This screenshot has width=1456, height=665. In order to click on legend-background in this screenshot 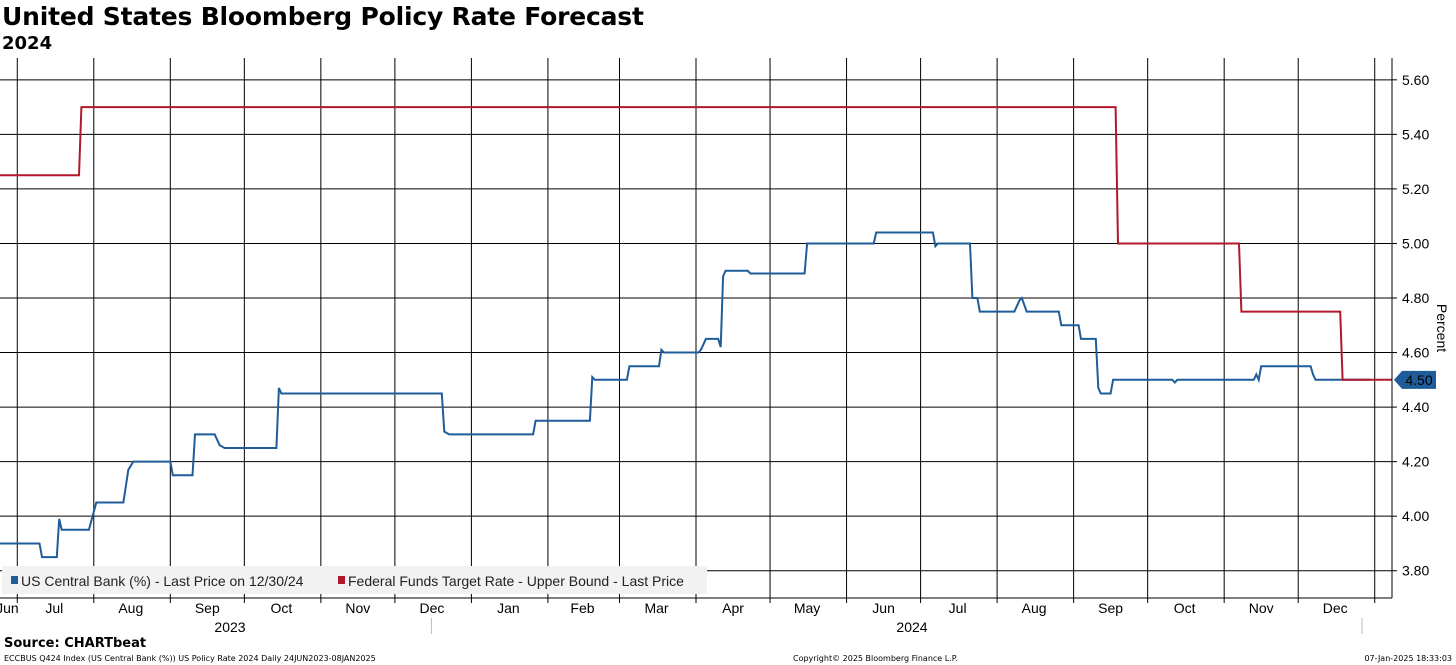, I will do `click(354, 580)`.